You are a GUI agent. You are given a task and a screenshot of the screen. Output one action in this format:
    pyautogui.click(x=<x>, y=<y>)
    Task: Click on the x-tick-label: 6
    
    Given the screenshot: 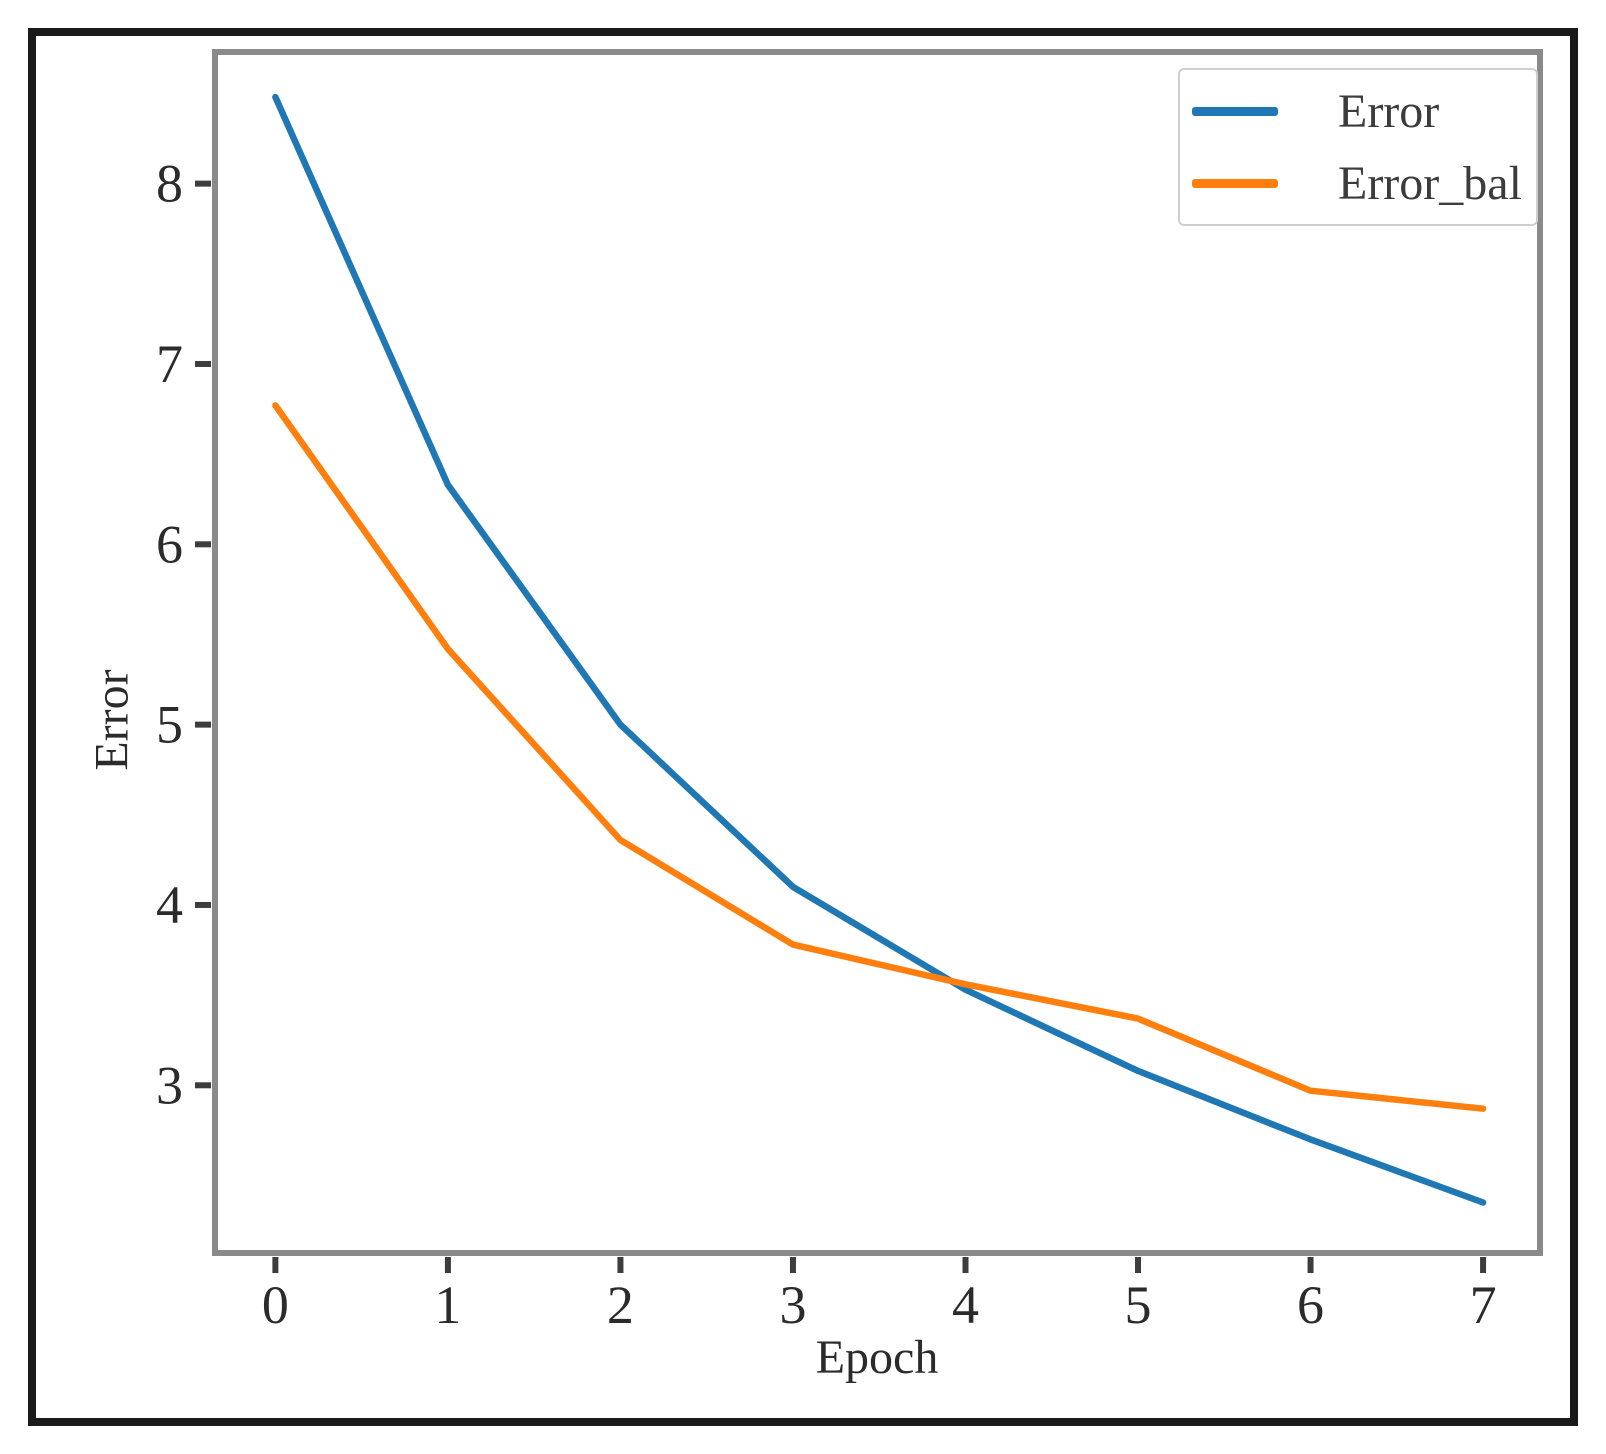 What is the action you would take?
    pyautogui.click(x=1310, y=1305)
    